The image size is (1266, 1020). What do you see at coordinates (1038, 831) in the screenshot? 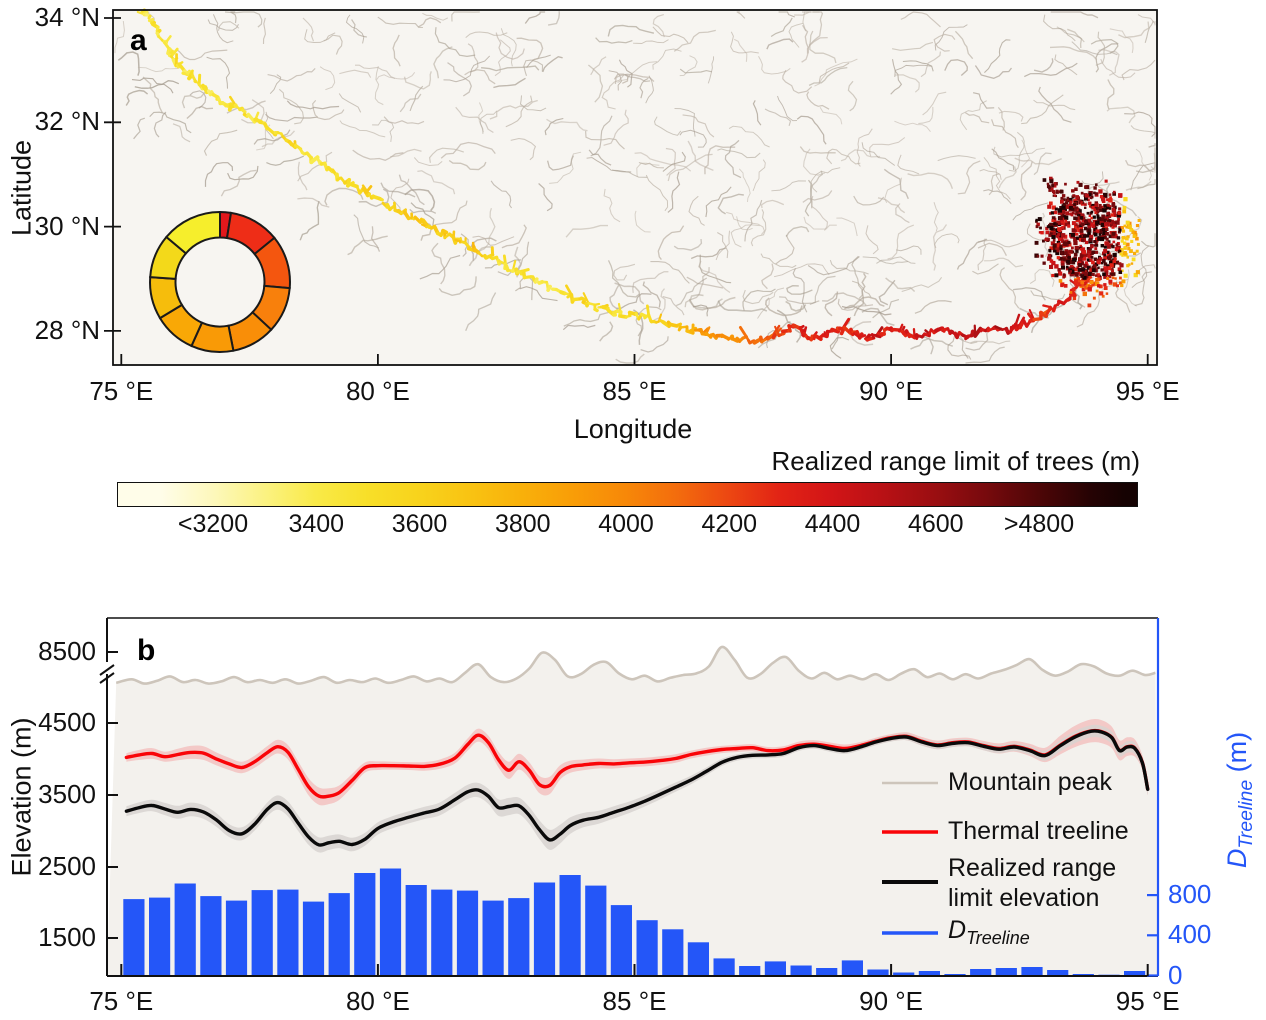
I see `legend-label-thermal-treeline: Thermal treeline` at bounding box center [1038, 831].